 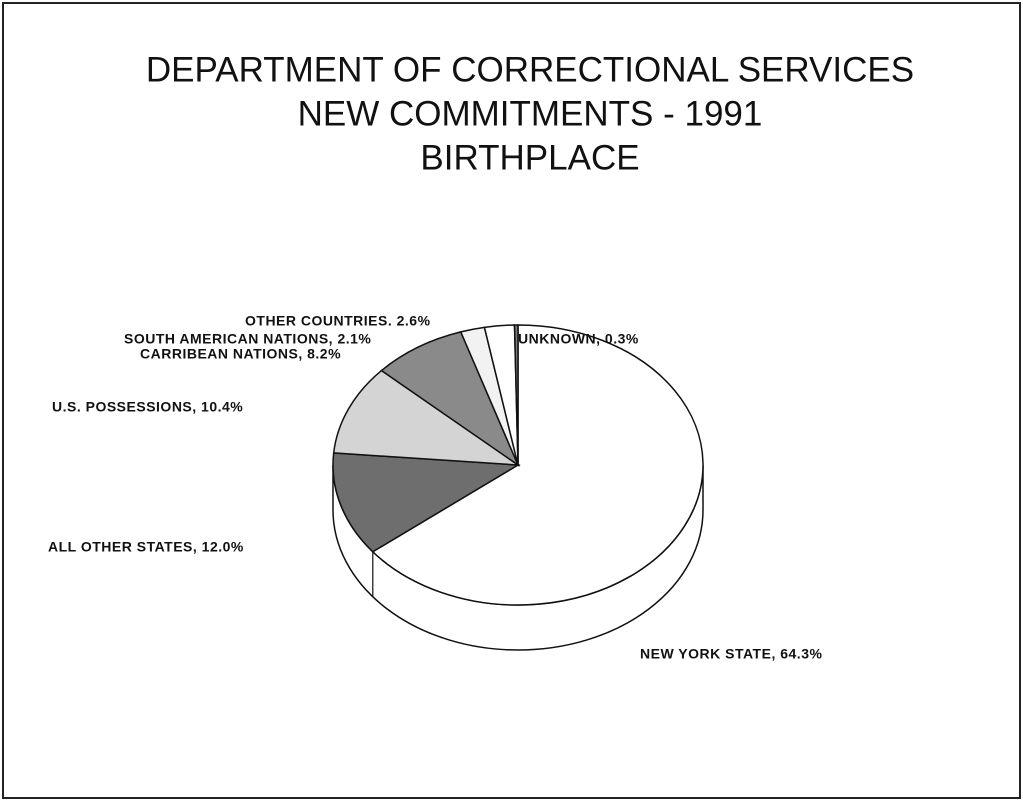 What do you see at coordinates (731, 654) in the screenshot?
I see `slice-label: NEW YORK STATE, 64.3%` at bounding box center [731, 654].